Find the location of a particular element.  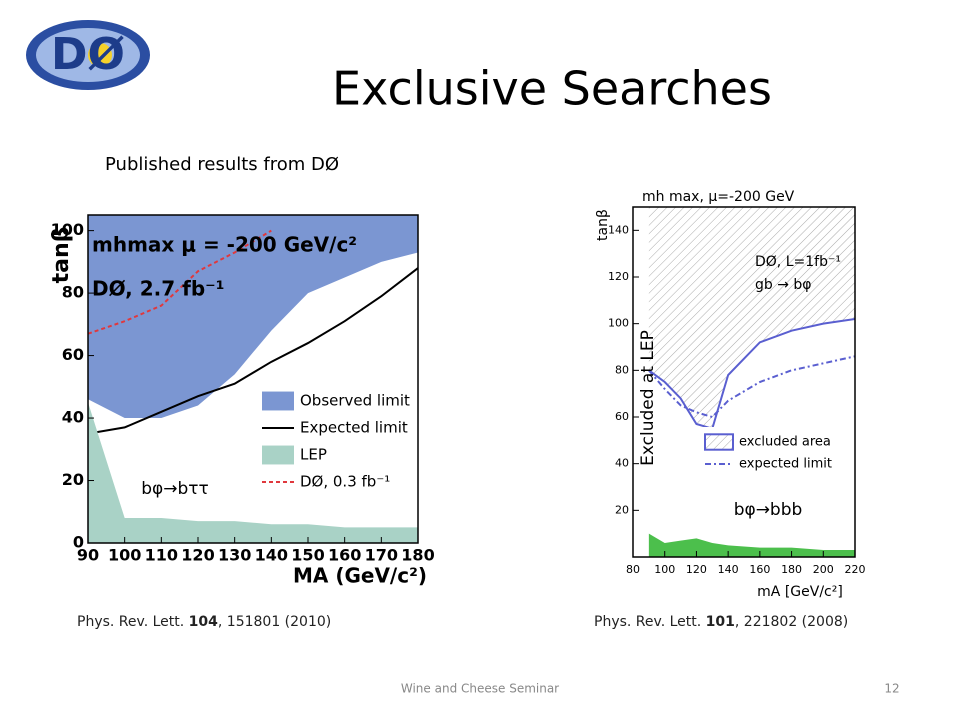

citation: Phys. Rev. Lett. 104, 151801 (2010) is located at coordinates (204, 622).